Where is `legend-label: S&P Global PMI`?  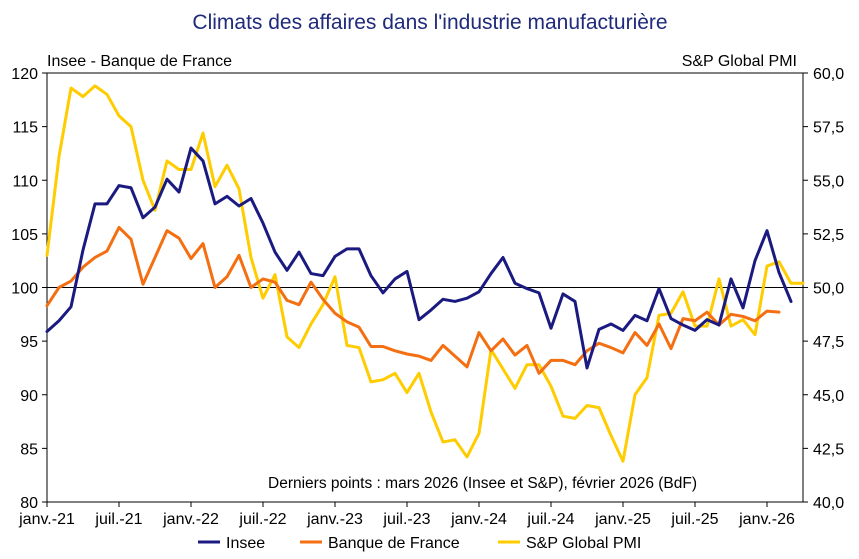
legend-label: S&P Global PMI is located at coordinates (583, 543).